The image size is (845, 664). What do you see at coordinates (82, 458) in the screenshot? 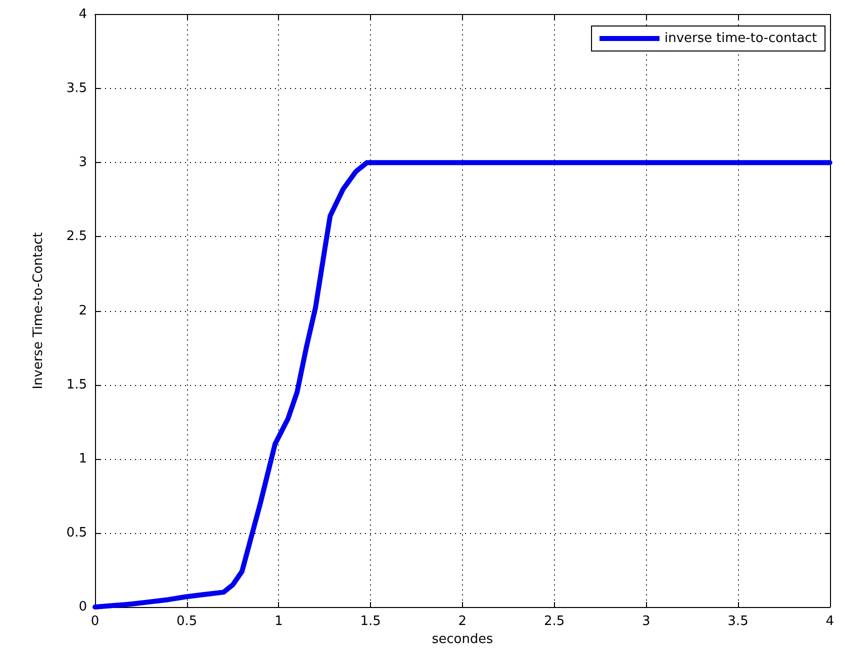
I see `y-tick-label: 1` at bounding box center [82, 458].